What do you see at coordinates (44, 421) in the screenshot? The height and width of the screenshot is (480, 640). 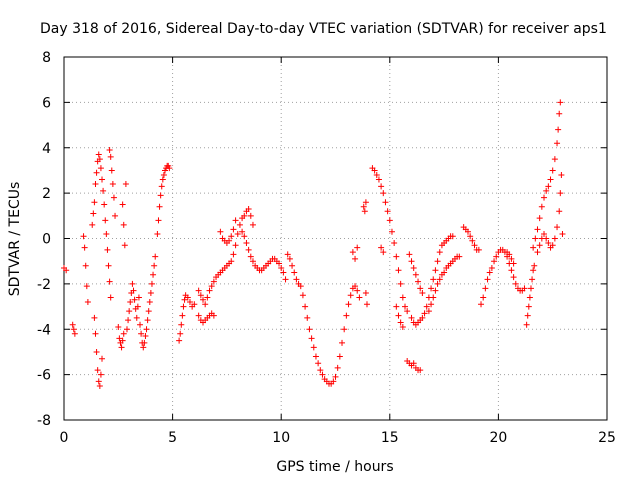 I see `y-tick-label: -8` at bounding box center [44, 421].